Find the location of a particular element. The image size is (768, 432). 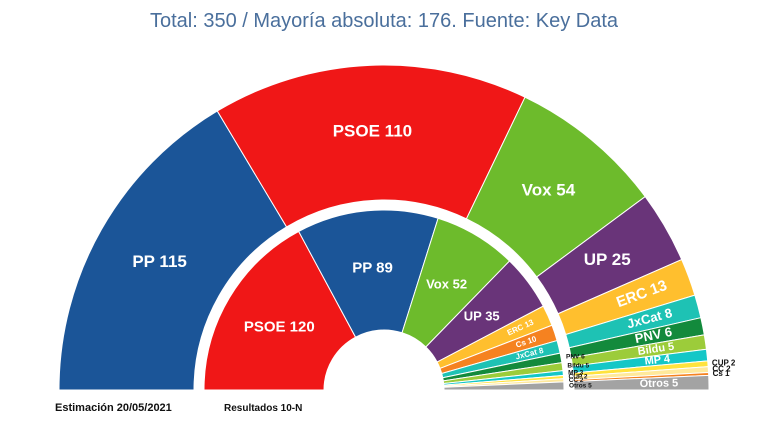

outer-label-psoe: PSOE 110 is located at coordinates (372, 131).